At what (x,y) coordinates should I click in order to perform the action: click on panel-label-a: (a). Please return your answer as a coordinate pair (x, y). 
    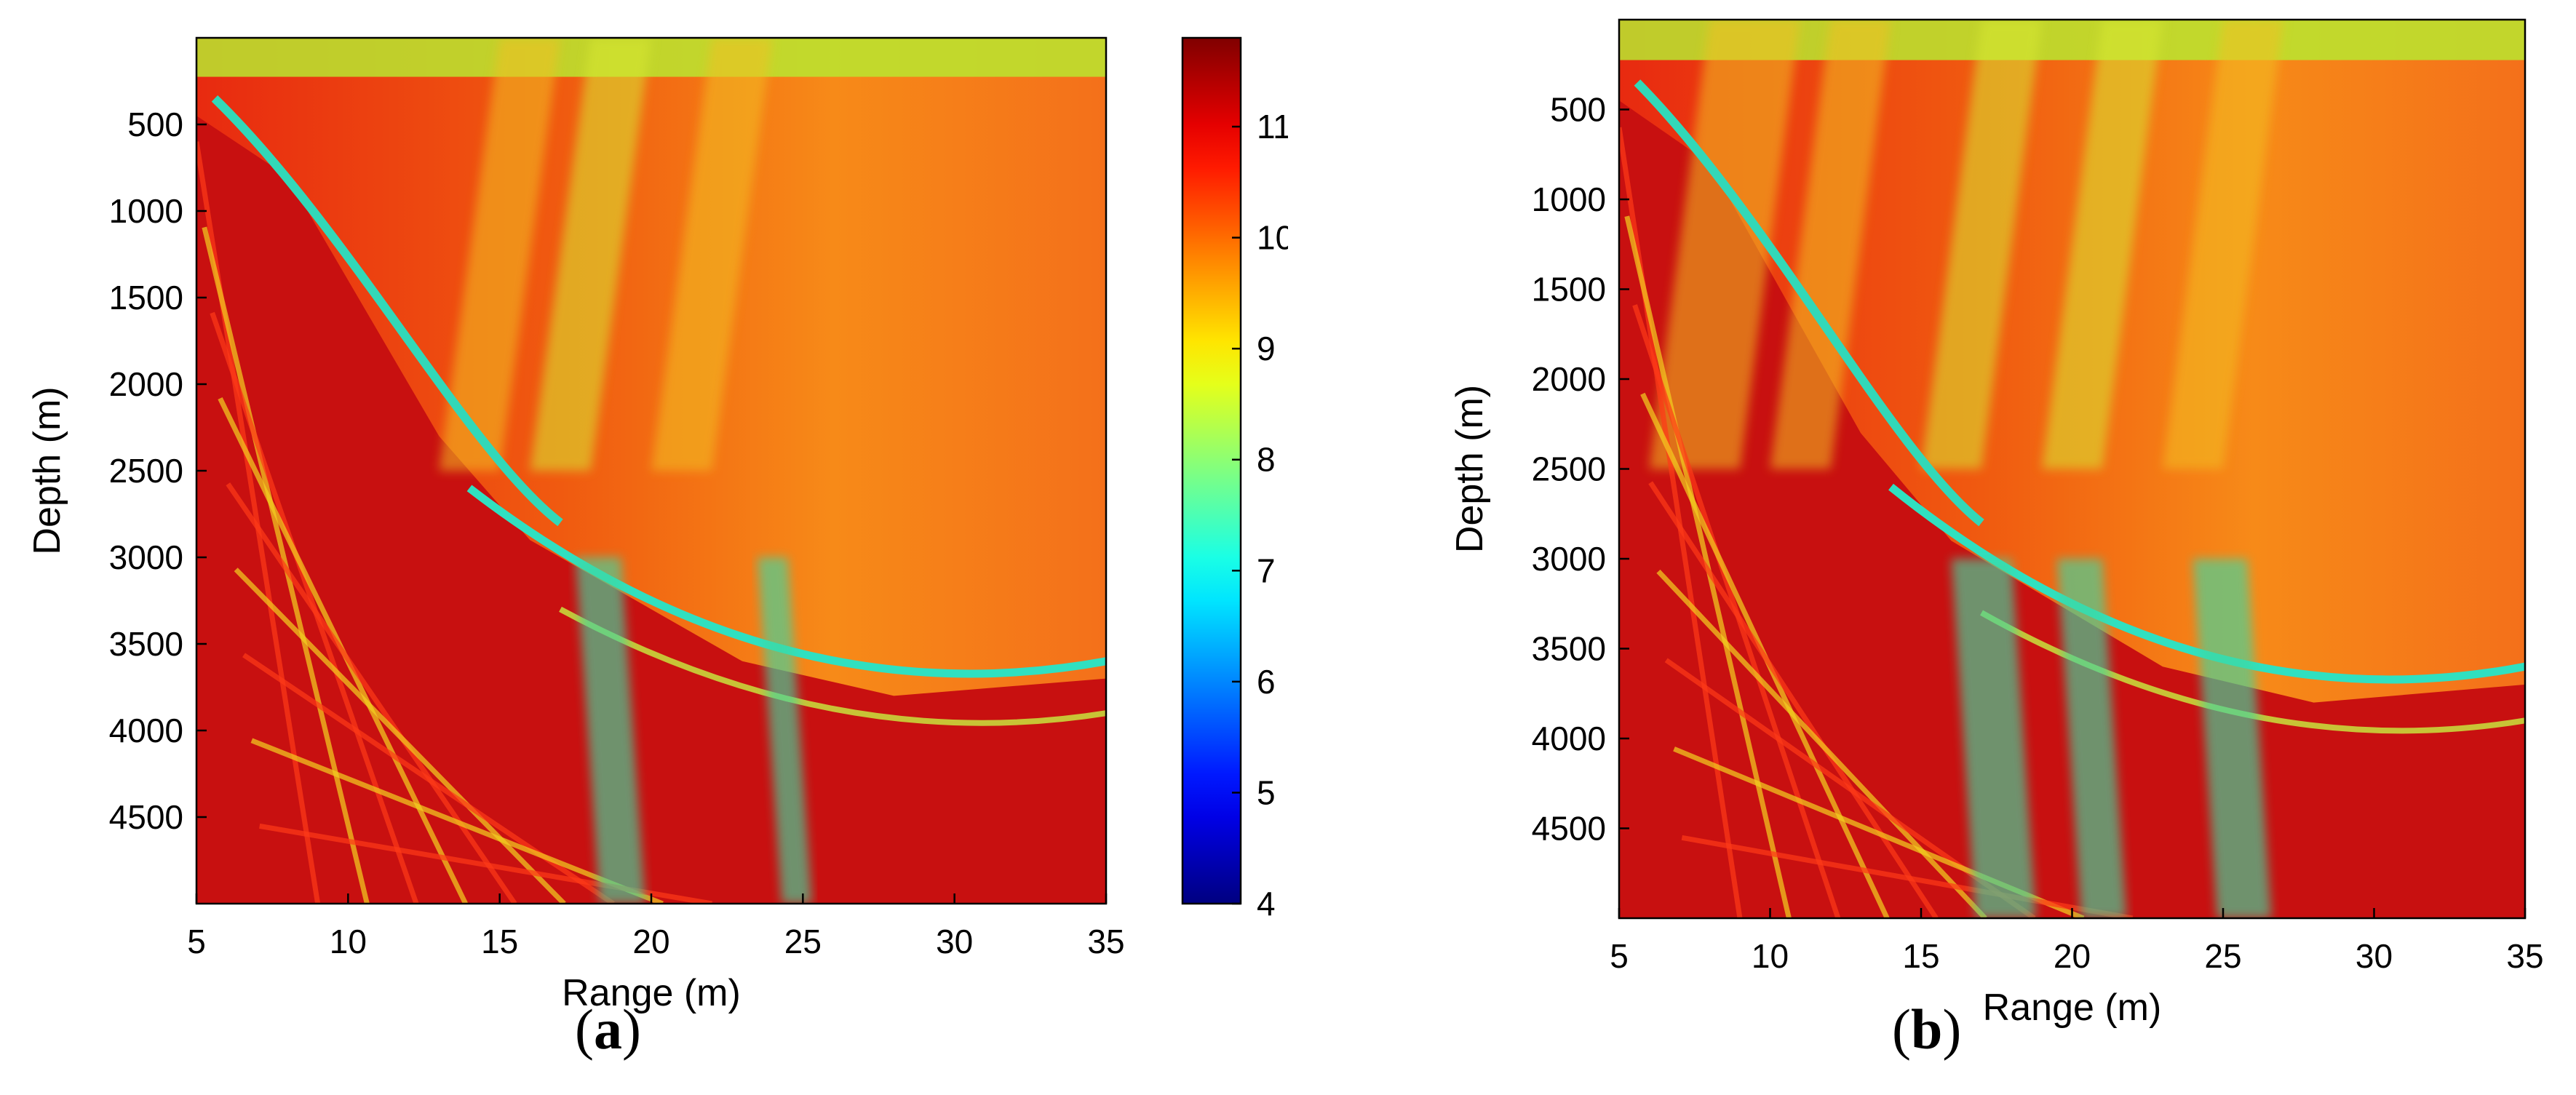
    Looking at the image, I should click on (608, 1029).